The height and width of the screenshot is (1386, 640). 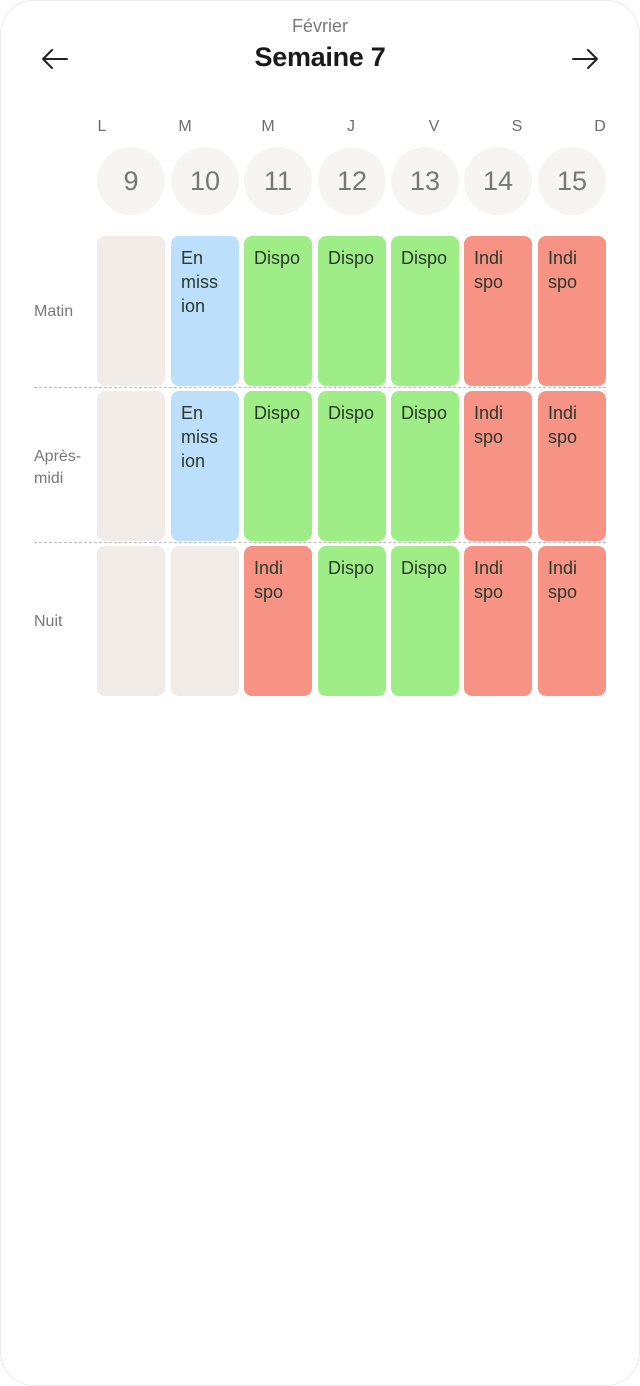 I want to click on day-number: 15, so click(x=572, y=181).